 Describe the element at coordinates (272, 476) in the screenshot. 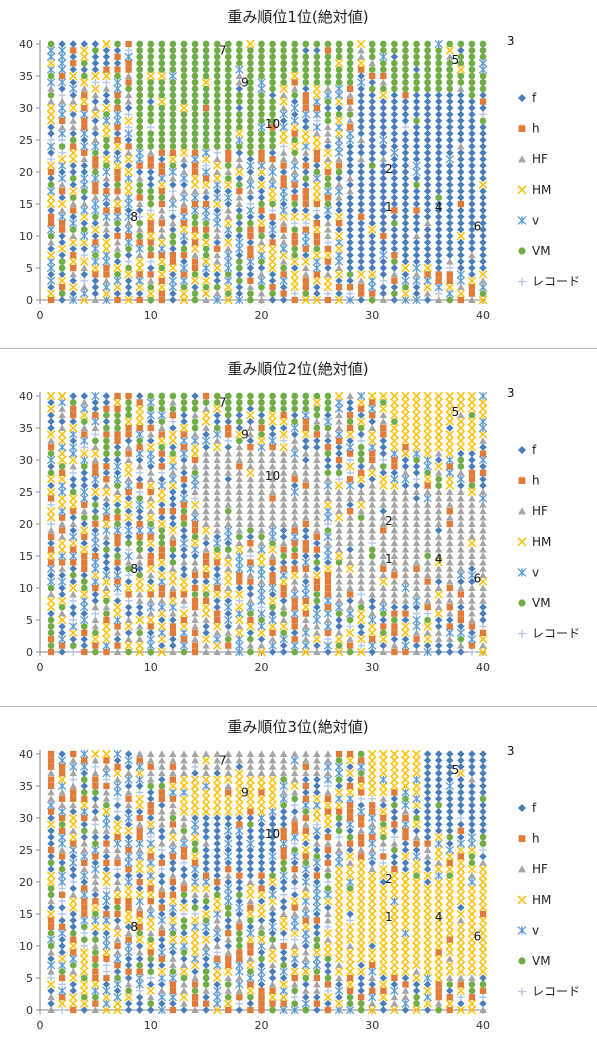

I see `annotation-label: 10` at that location.